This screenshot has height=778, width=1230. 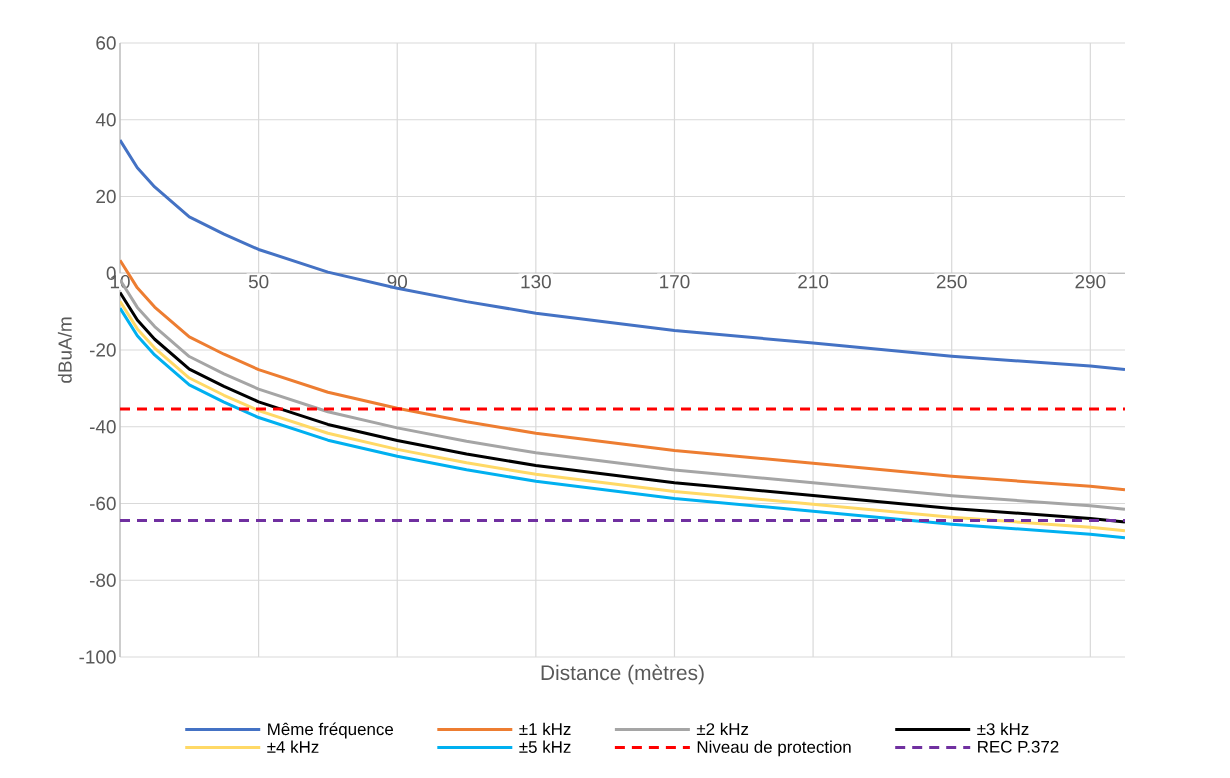 What do you see at coordinates (1003, 729) in the screenshot?
I see `legend-label: ±3 kHz` at bounding box center [1003, 729].